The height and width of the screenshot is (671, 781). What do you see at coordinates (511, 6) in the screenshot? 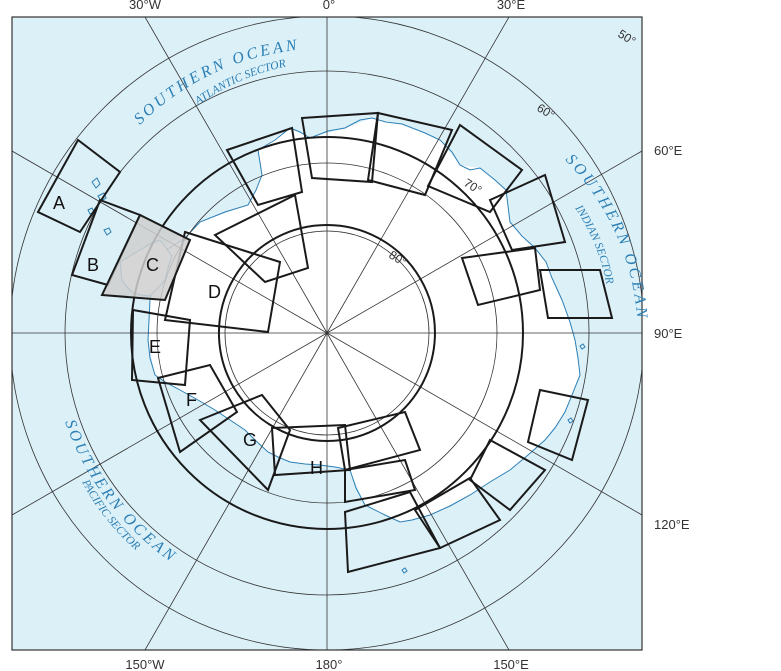
I see `lon-label-30e: 30°E` at bounding box center [511, 6].